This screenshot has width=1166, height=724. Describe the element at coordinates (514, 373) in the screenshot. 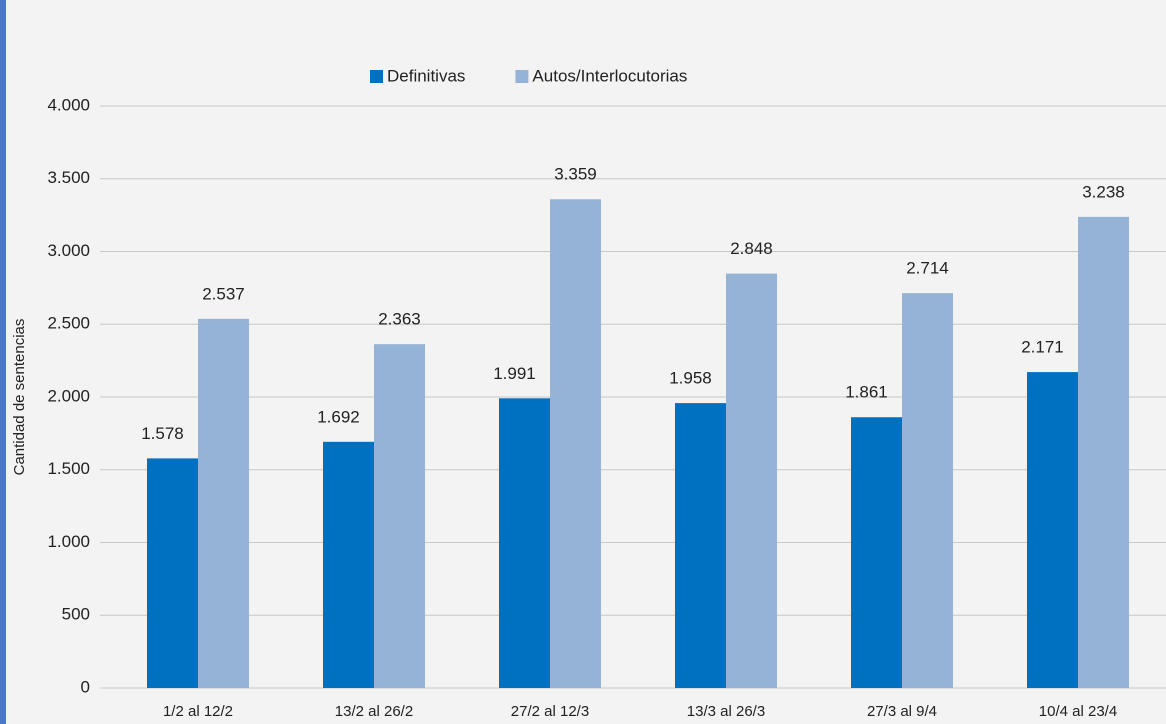

I see `value-label: 1.991` at that location.